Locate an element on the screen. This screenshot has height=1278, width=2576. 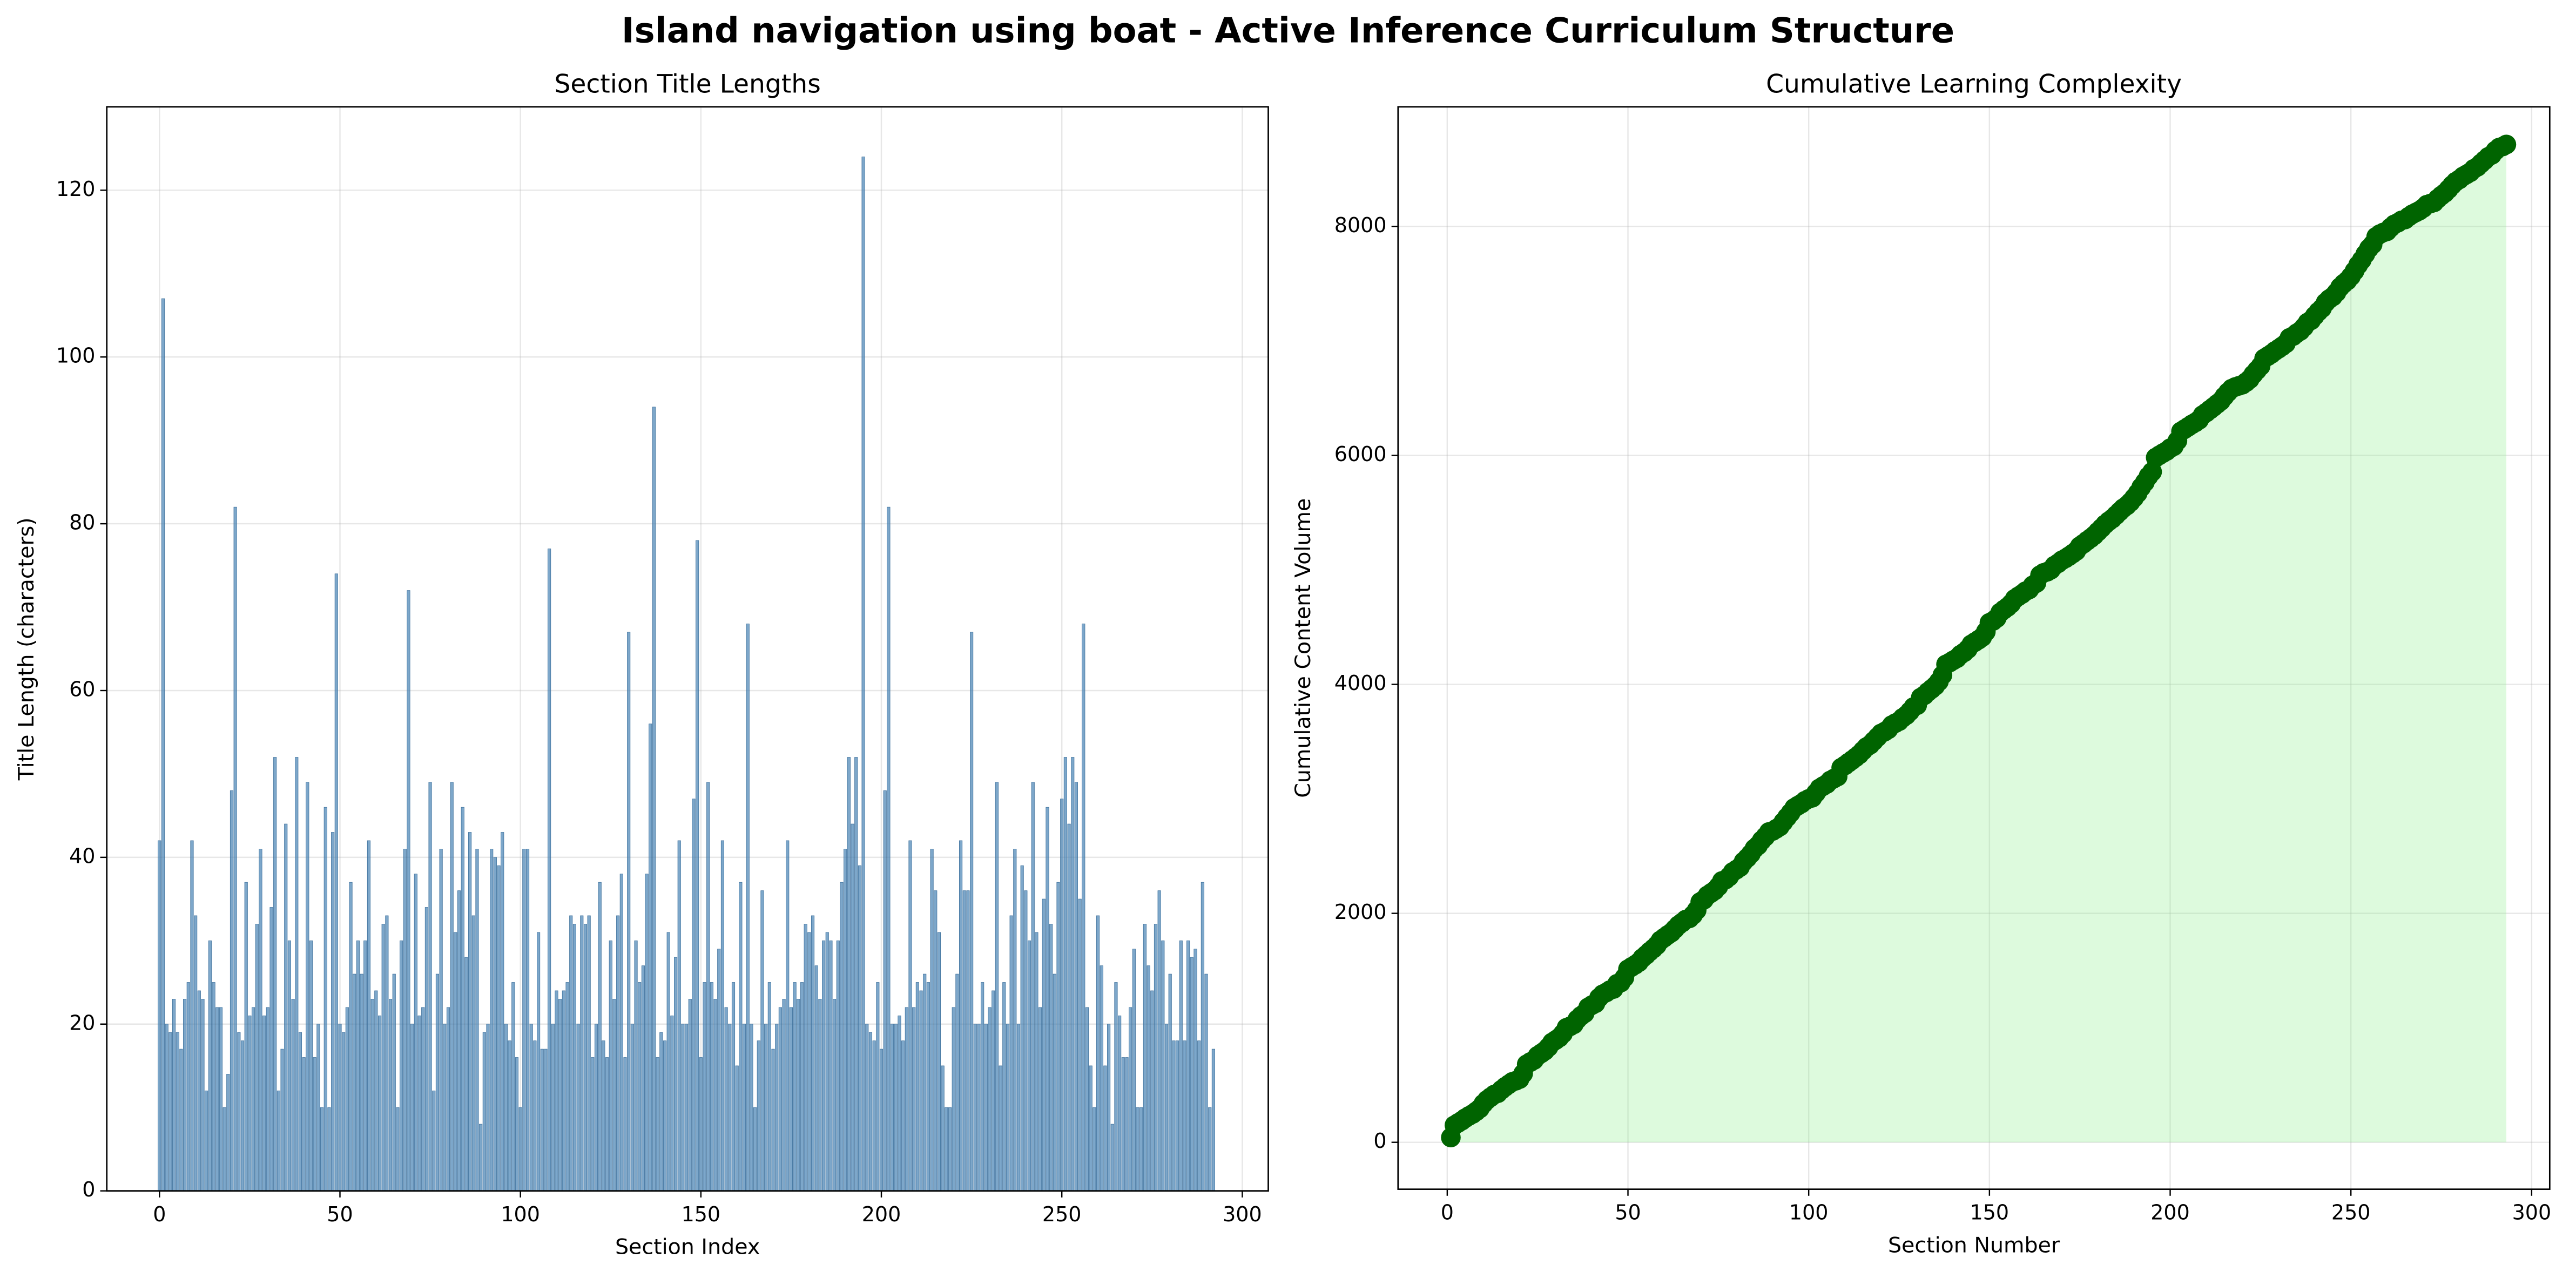
subplot-title: Section Title Lengths is located at coordinates (687, 84).